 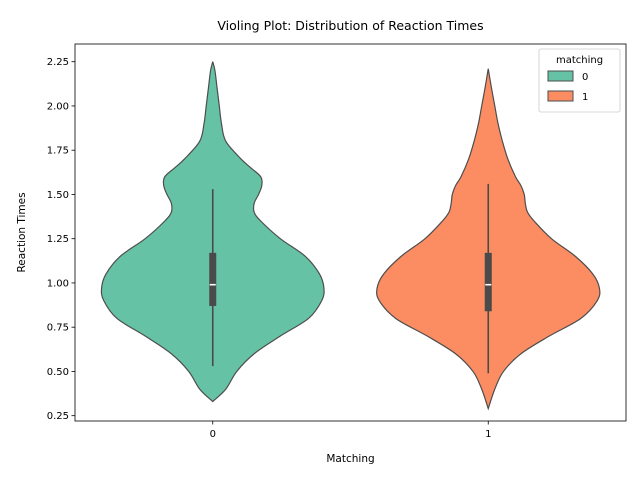 What do you see at coordinates (58, 328) in the screenshot?
I see `y-tick-label: 0.75` at bounding box center [58, 328].